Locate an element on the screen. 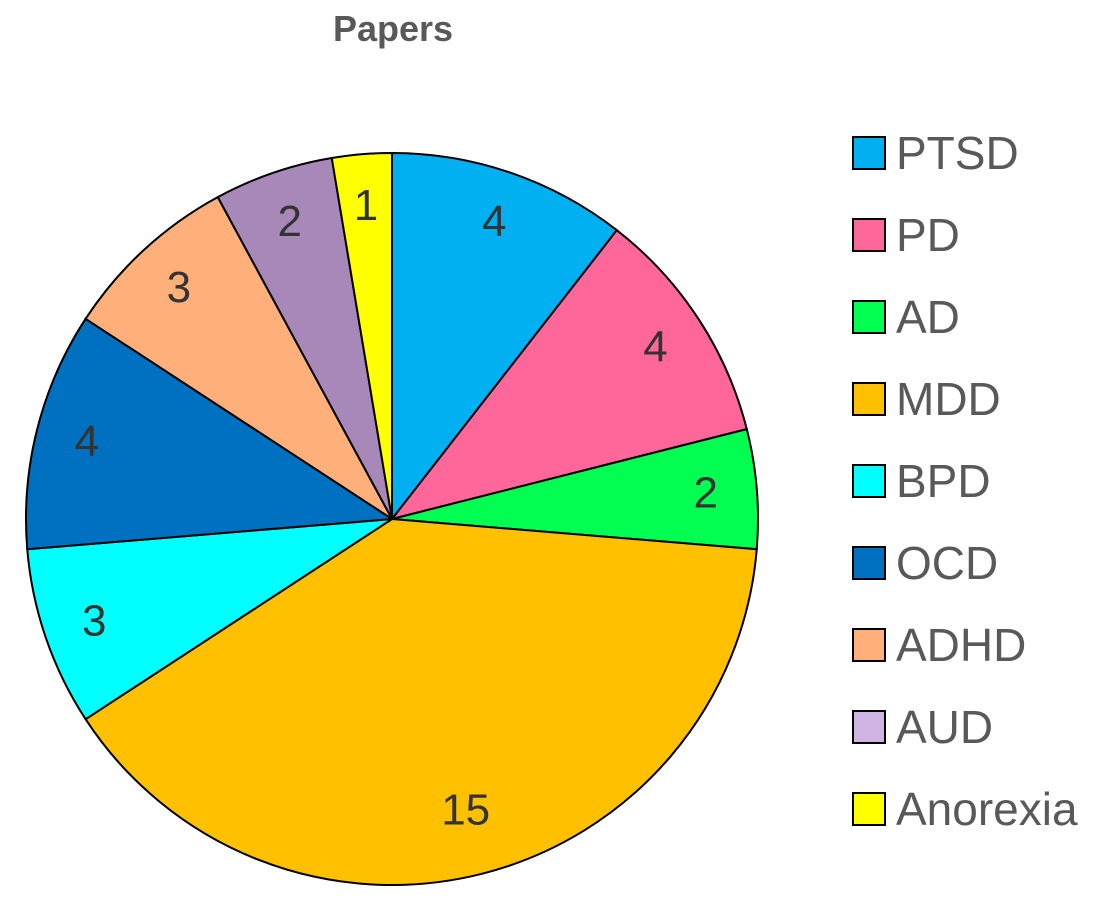 This screenshot has height=916, width=1116. legend-label: PTSD is located at coordinates (957, 153).